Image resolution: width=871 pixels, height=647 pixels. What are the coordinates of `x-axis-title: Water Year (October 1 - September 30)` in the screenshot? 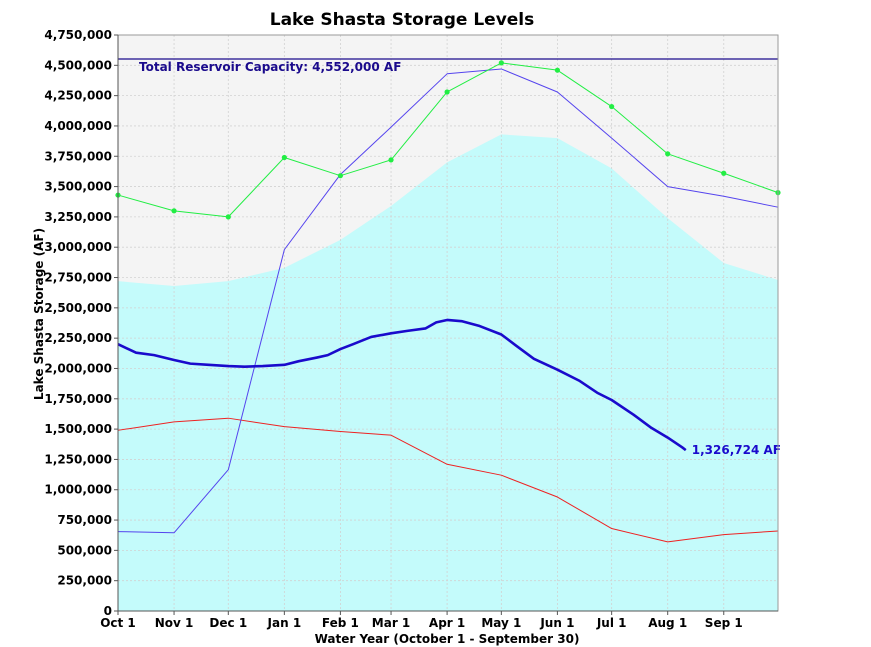 It's located at (447, 639).